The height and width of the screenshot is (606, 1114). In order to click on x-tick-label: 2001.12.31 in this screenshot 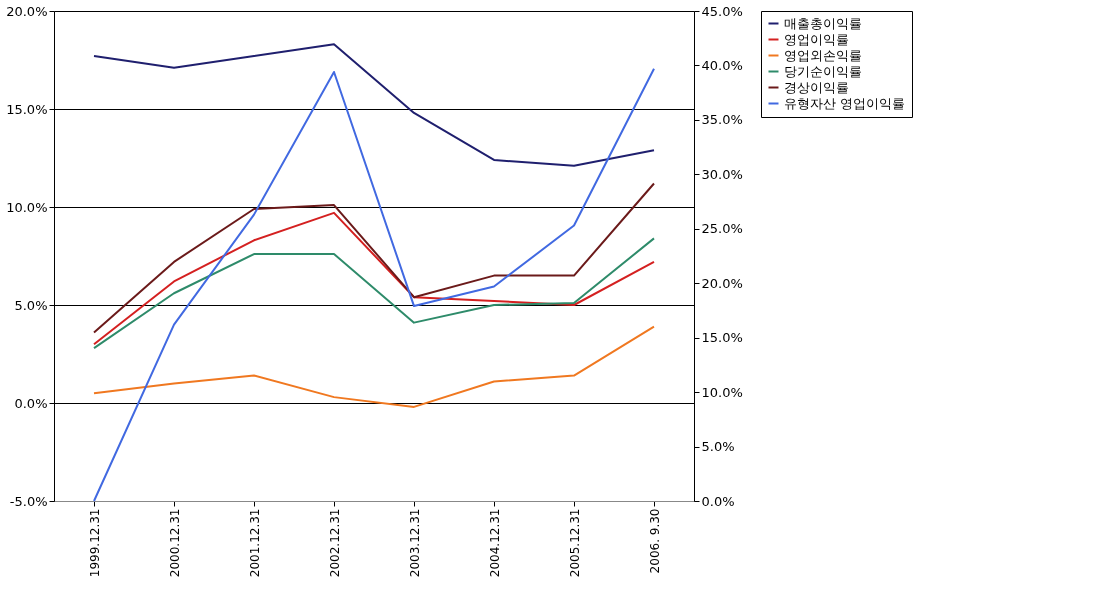, I will do `click(254, 543)`.